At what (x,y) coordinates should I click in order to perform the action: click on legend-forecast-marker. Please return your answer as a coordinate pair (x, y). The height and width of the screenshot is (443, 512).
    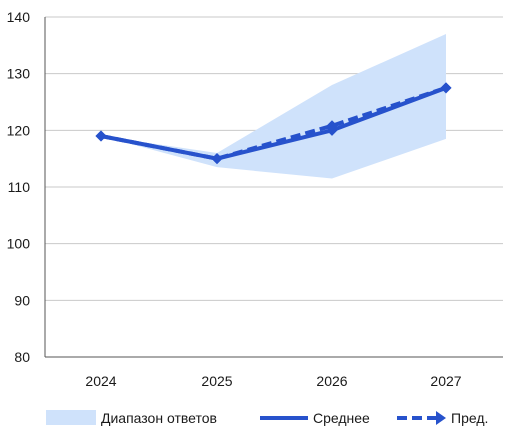
    Looking at the image, I should click on (441, 418).